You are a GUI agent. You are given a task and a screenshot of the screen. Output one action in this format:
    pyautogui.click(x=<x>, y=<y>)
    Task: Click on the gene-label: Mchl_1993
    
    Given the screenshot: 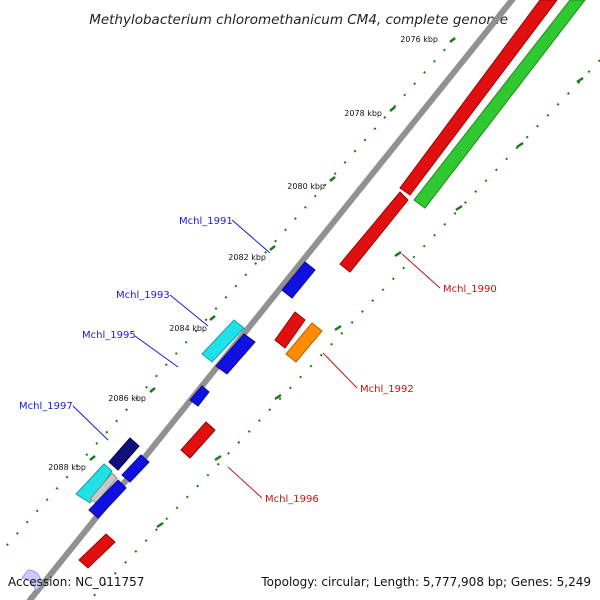 What is the action you would take?
    pyautogui.click(x=143, y=295)
    